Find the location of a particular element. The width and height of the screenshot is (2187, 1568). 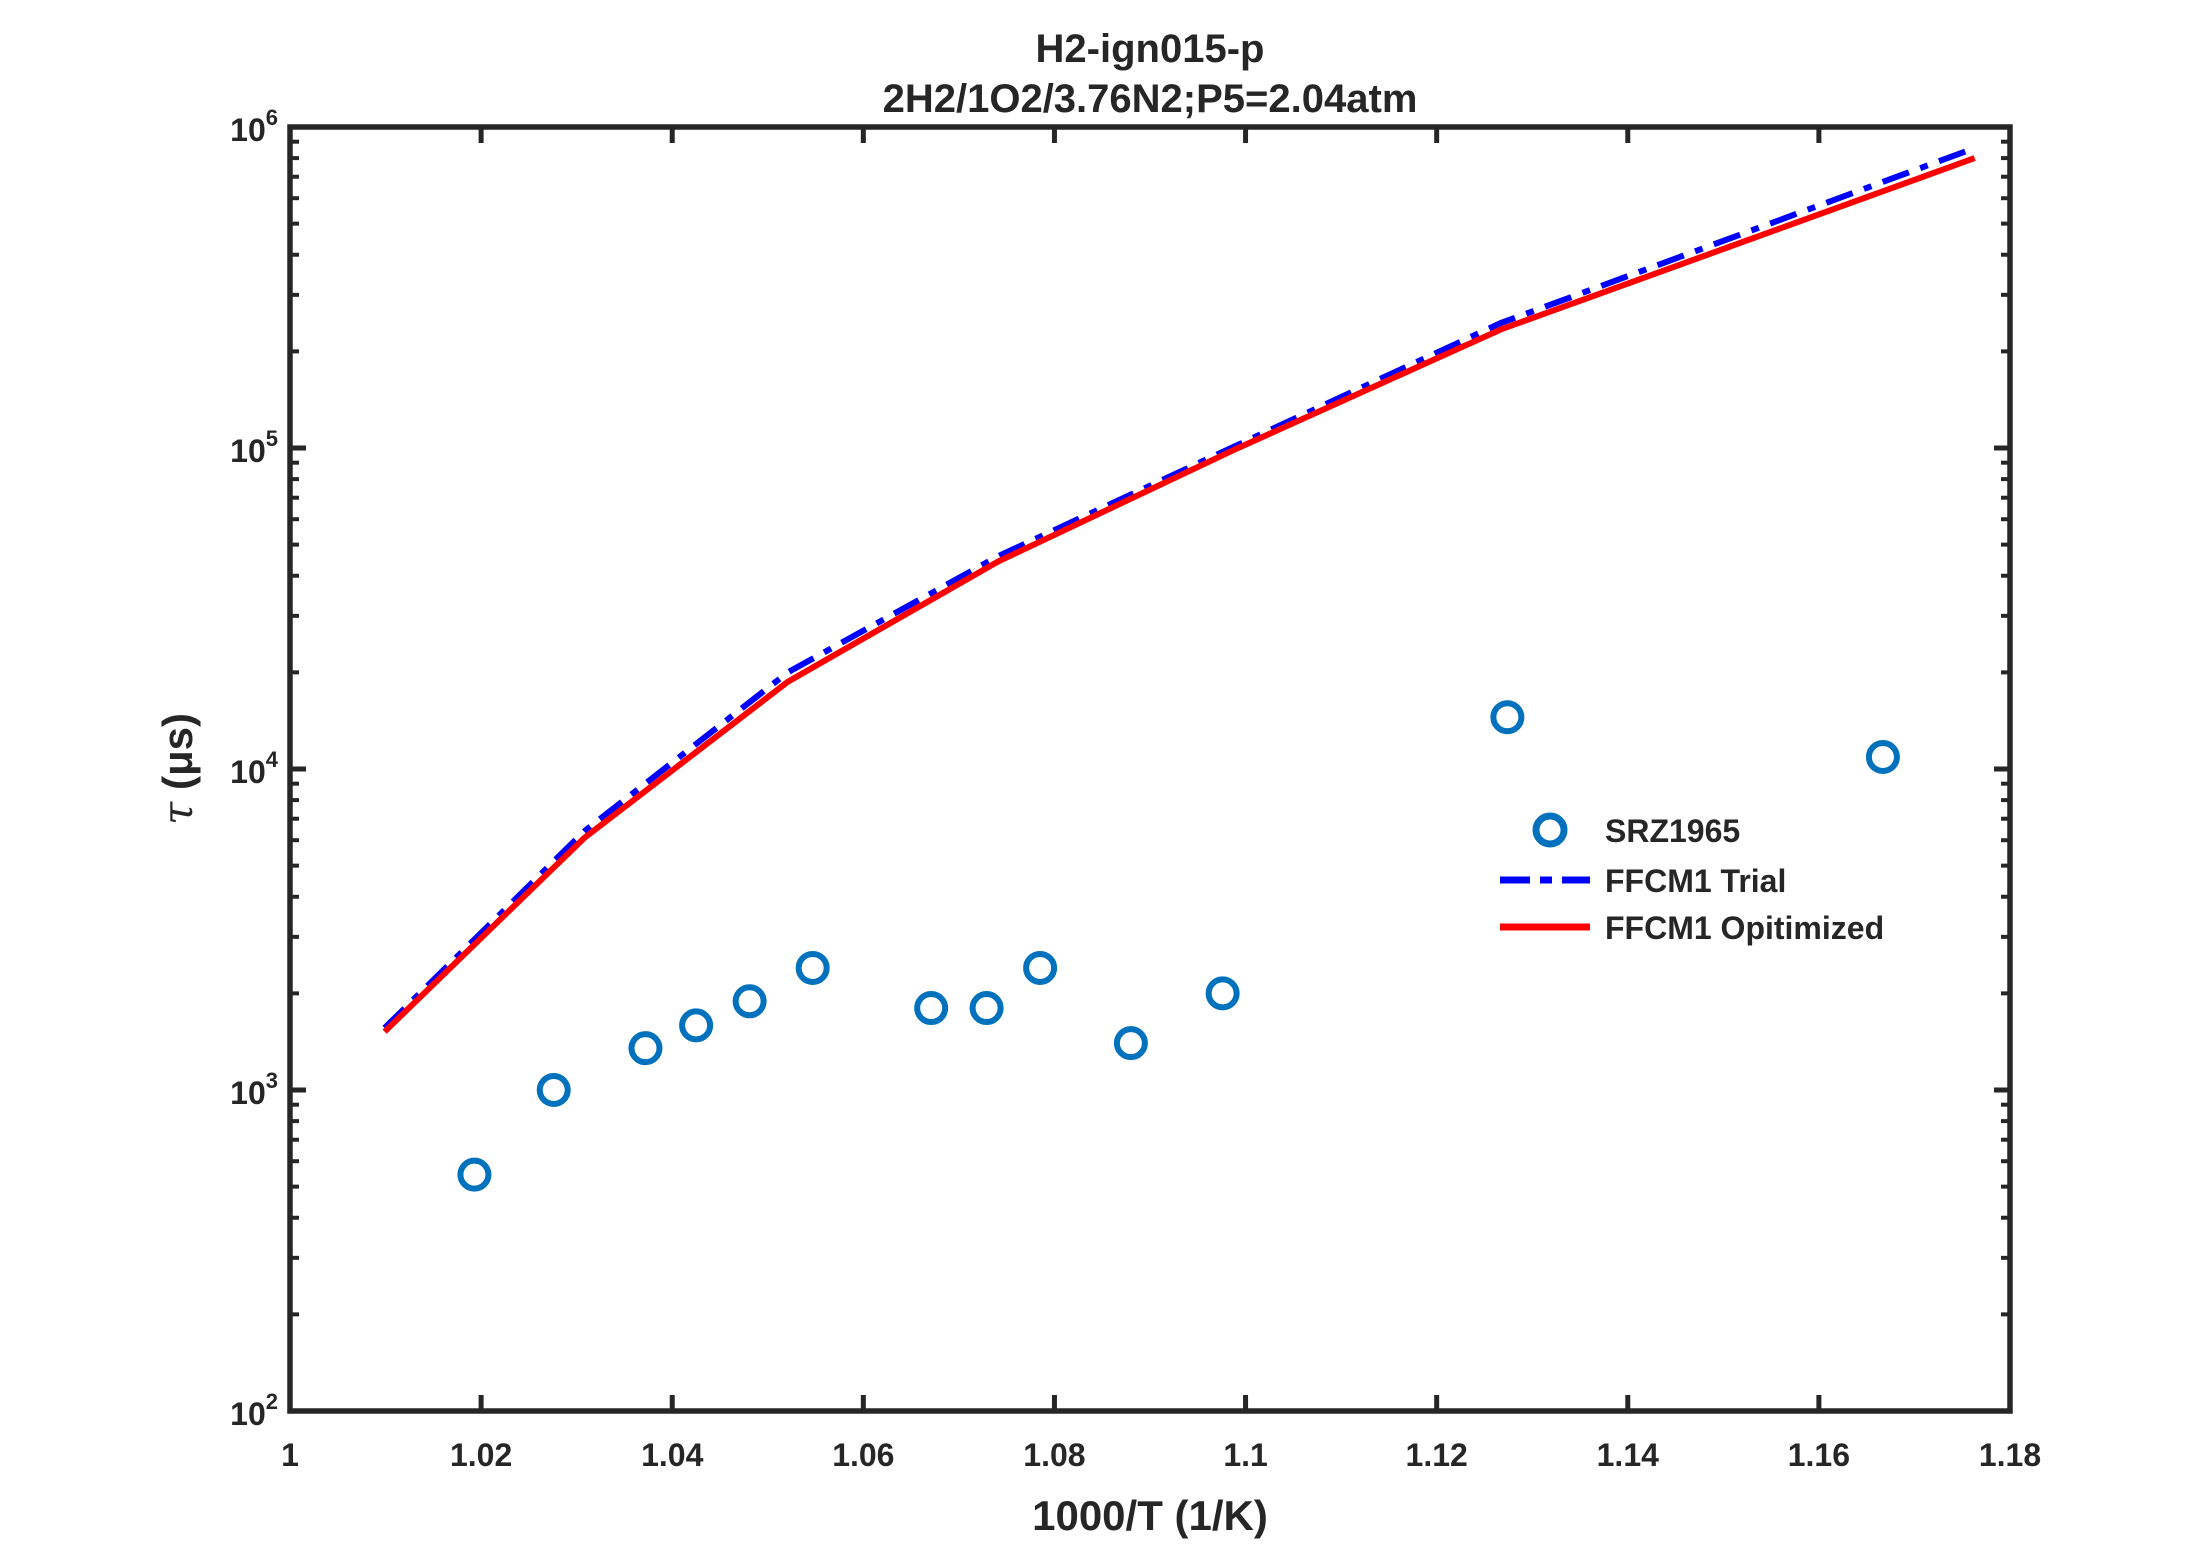

y-tick-label: 10⁶ is located at coordinates (254, 126).